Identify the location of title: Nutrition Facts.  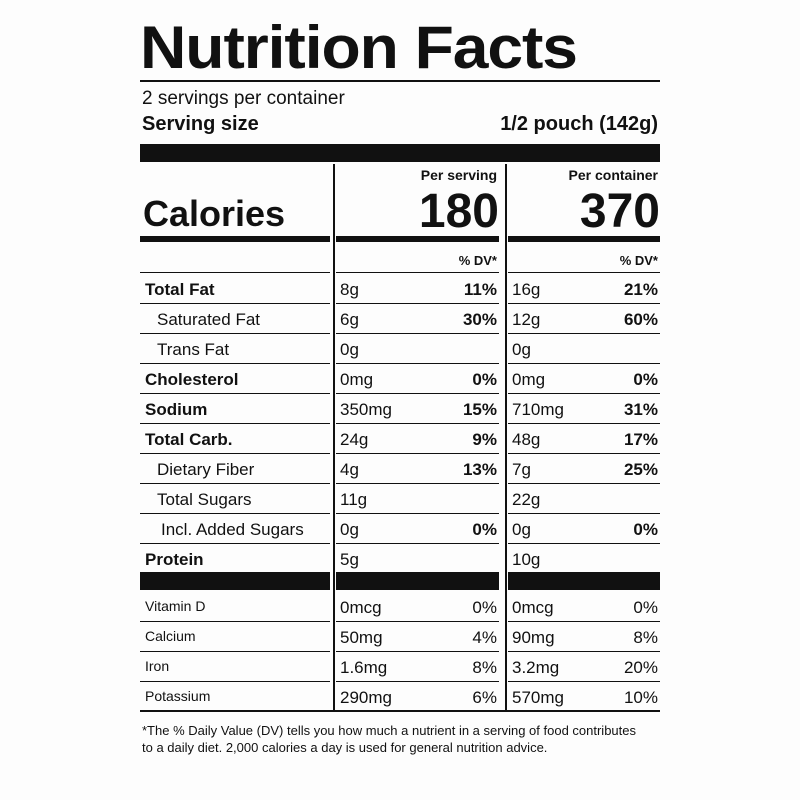
(359, 47).